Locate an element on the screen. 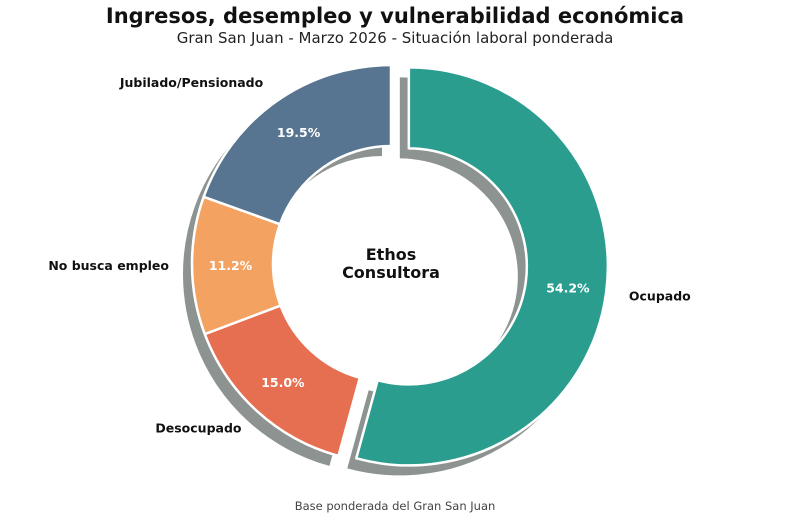  pct-label-no-busca-empleo: 11.2% is located at coordinates (231, 265).